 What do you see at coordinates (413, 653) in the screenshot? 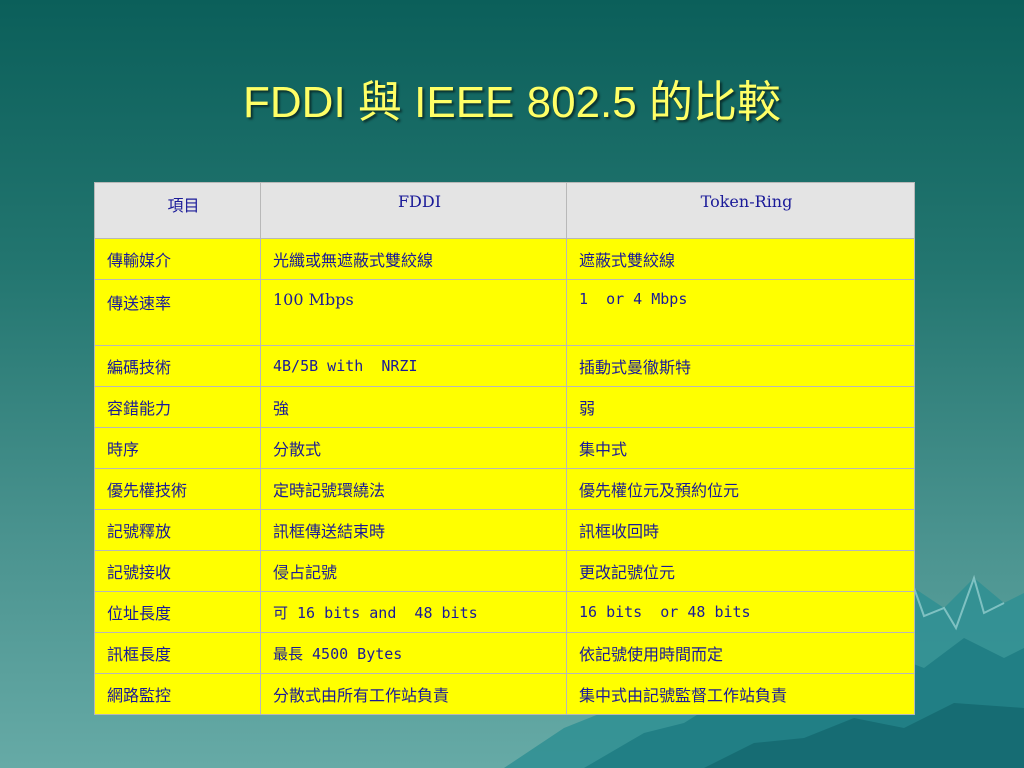
I see `fddi-value: 最長 4500 Bytes` at bounding box center [413, 653].